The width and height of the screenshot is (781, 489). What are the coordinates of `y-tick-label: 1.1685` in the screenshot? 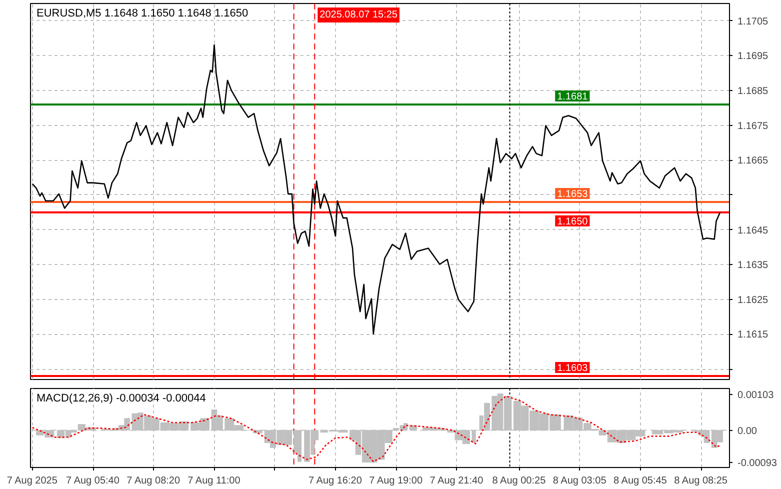 It's located at (753, 92).